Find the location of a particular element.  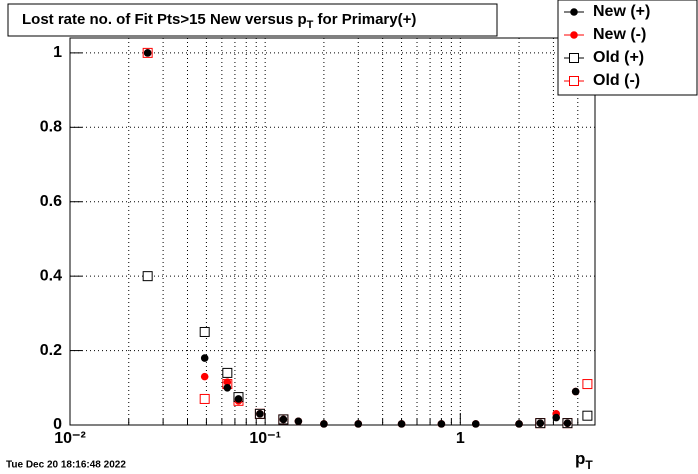

title-end: for Primary(+) is located at coordinates (364, 19).